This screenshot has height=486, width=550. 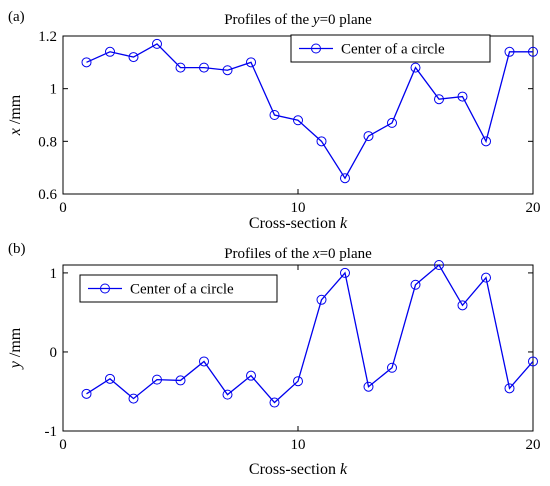 What do you see at coordinates (47, 142) in the screenshot?
I see `y-tick-label: 0.8` at bounding box center [47, 142].